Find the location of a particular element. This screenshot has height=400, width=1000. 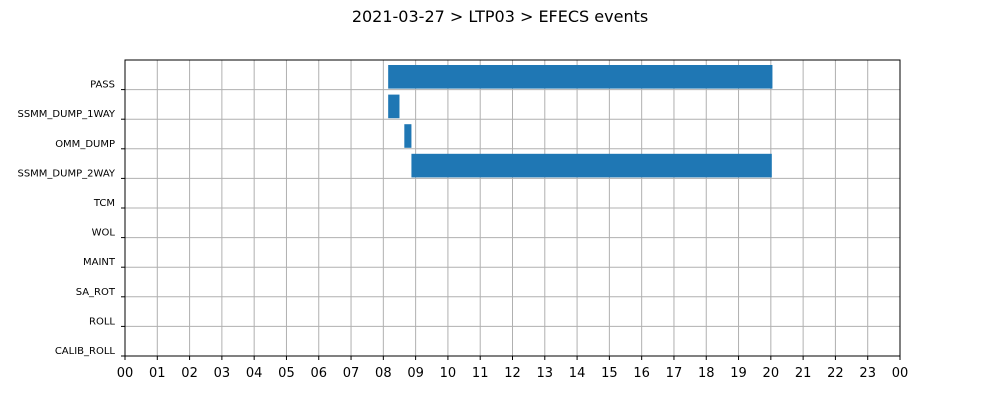

event-bars is located at coordinates (580, 121).